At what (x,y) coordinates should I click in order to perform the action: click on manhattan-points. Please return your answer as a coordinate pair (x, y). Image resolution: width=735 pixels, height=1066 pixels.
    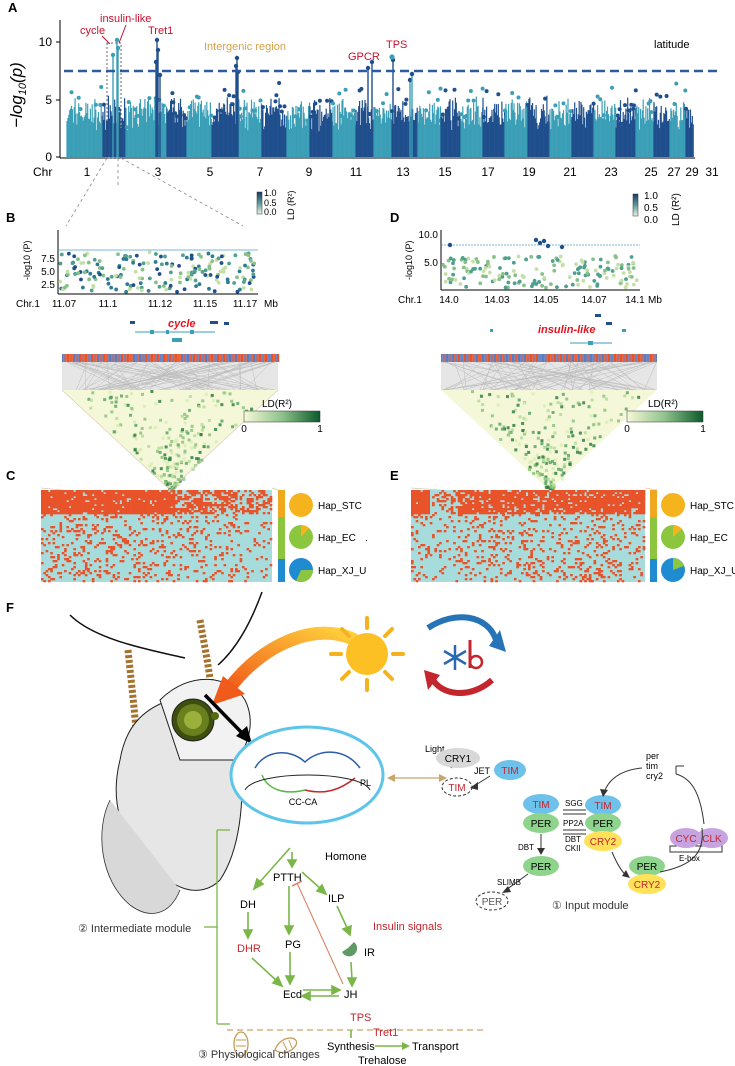
    Looking at the image, I should click on (380, 97).